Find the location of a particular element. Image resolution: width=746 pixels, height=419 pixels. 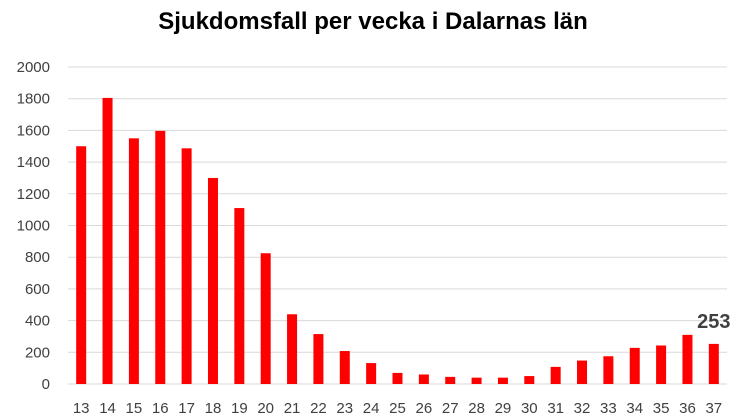

y-tick-label: 1000 is located at coordinates (33, 226).